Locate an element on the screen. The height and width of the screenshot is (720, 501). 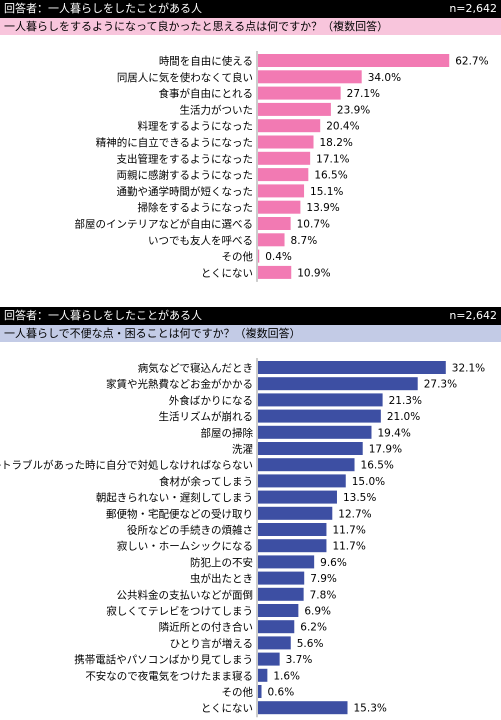
chart-question: 一人暮らしで不便な点・困ることは何ですか？（複数回答） is located at coordinates (250, 333).